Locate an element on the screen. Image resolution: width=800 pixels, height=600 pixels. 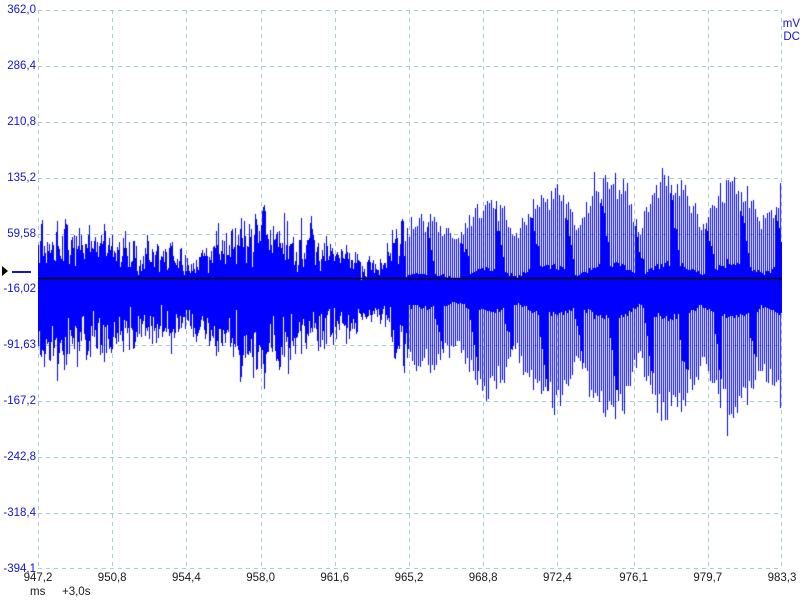
x-axis-tick-label: 961,6 is located at coordinates (335, 578).